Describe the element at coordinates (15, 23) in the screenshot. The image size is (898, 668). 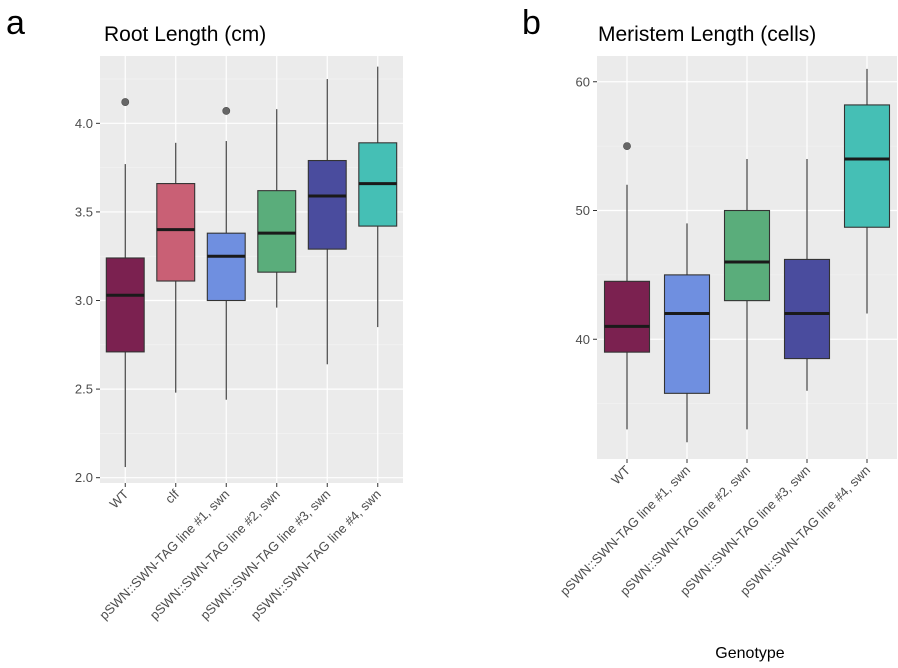
I see `panel-a-letter: a` at that location.